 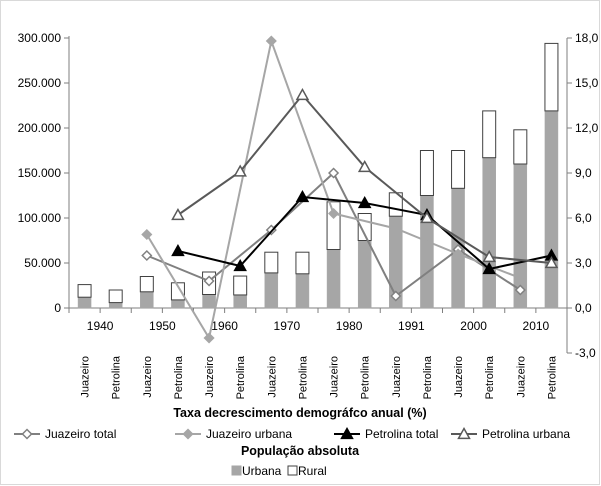 What do you see at coordinates (347, 433) in the screenshot?
I see `legend-marker-petrolina-total` at bounding box center [347, 433].